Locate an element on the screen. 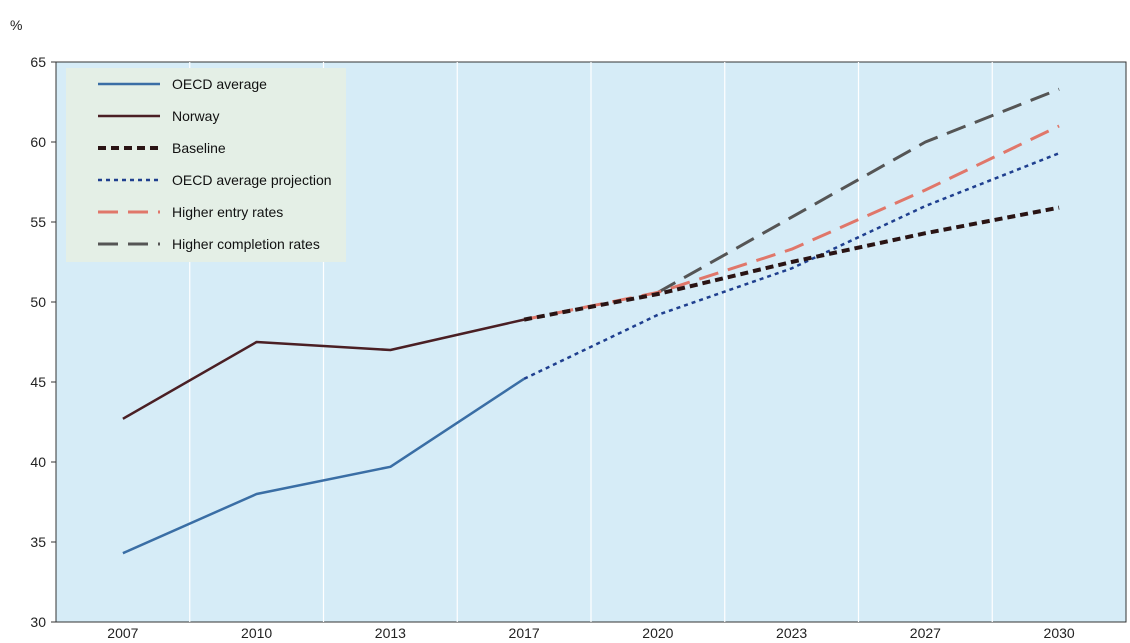 The image size is (1130, 643). y-tick-label: 55 is located at coordinates (38, 222).